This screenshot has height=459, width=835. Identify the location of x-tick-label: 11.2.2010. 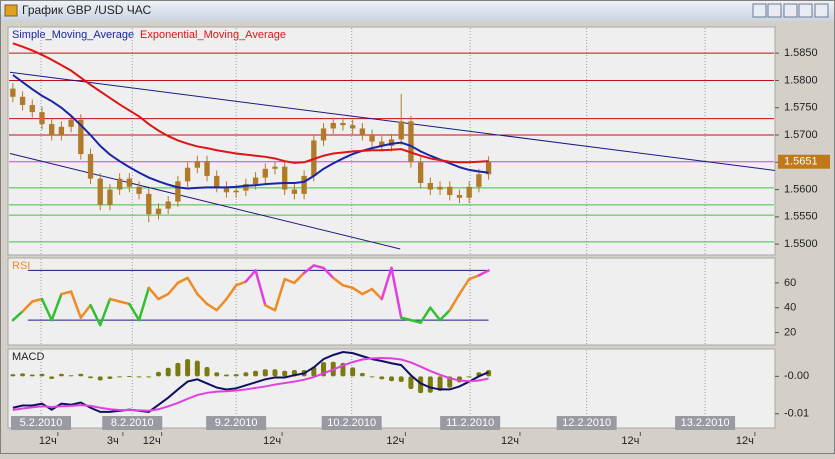
(470, 423).